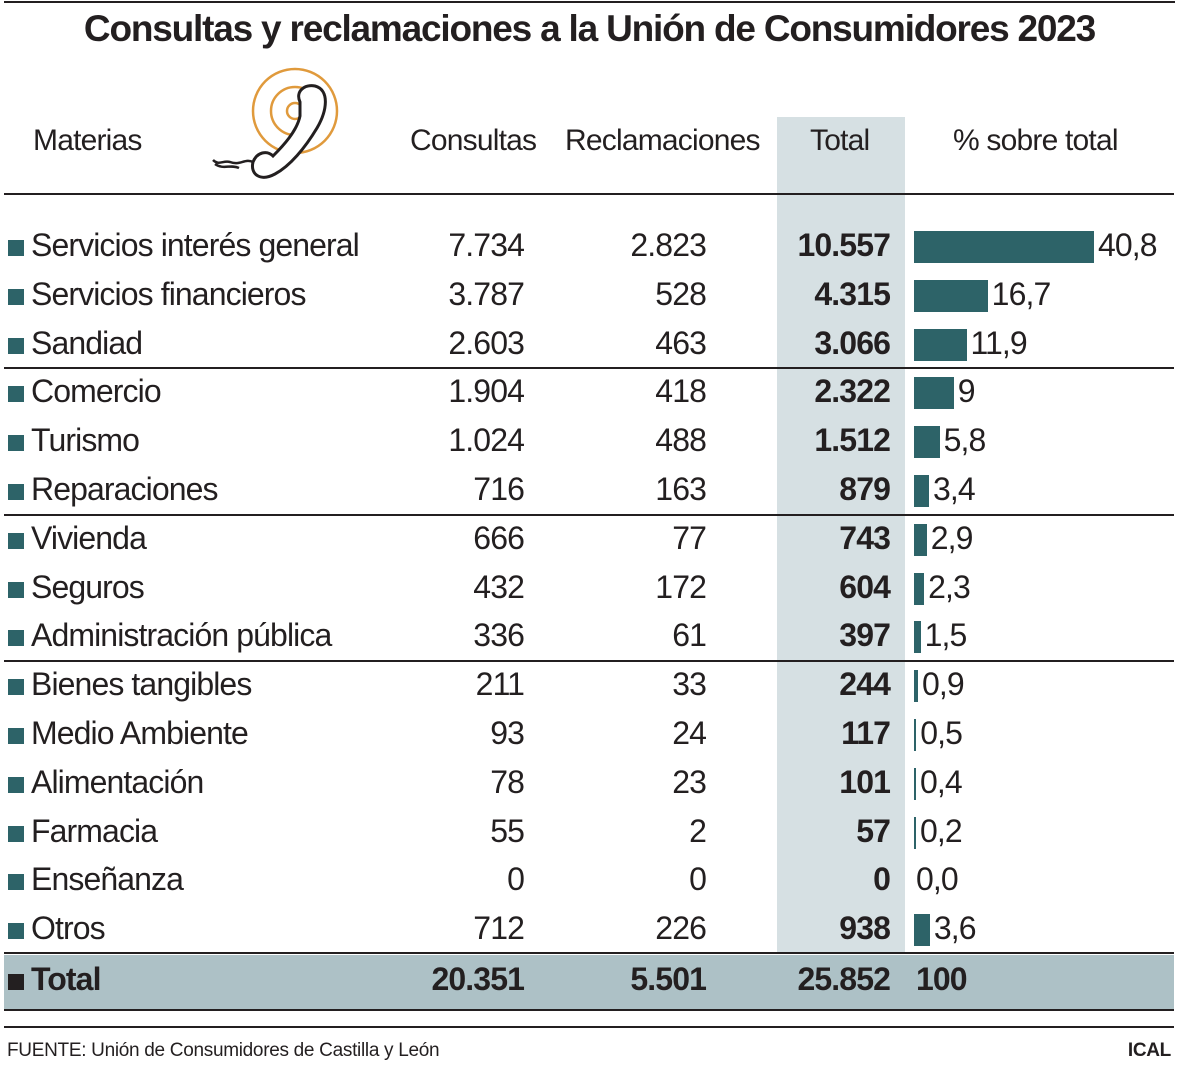  I want to click on reclamaciones-value: 226, so click(681, 928).